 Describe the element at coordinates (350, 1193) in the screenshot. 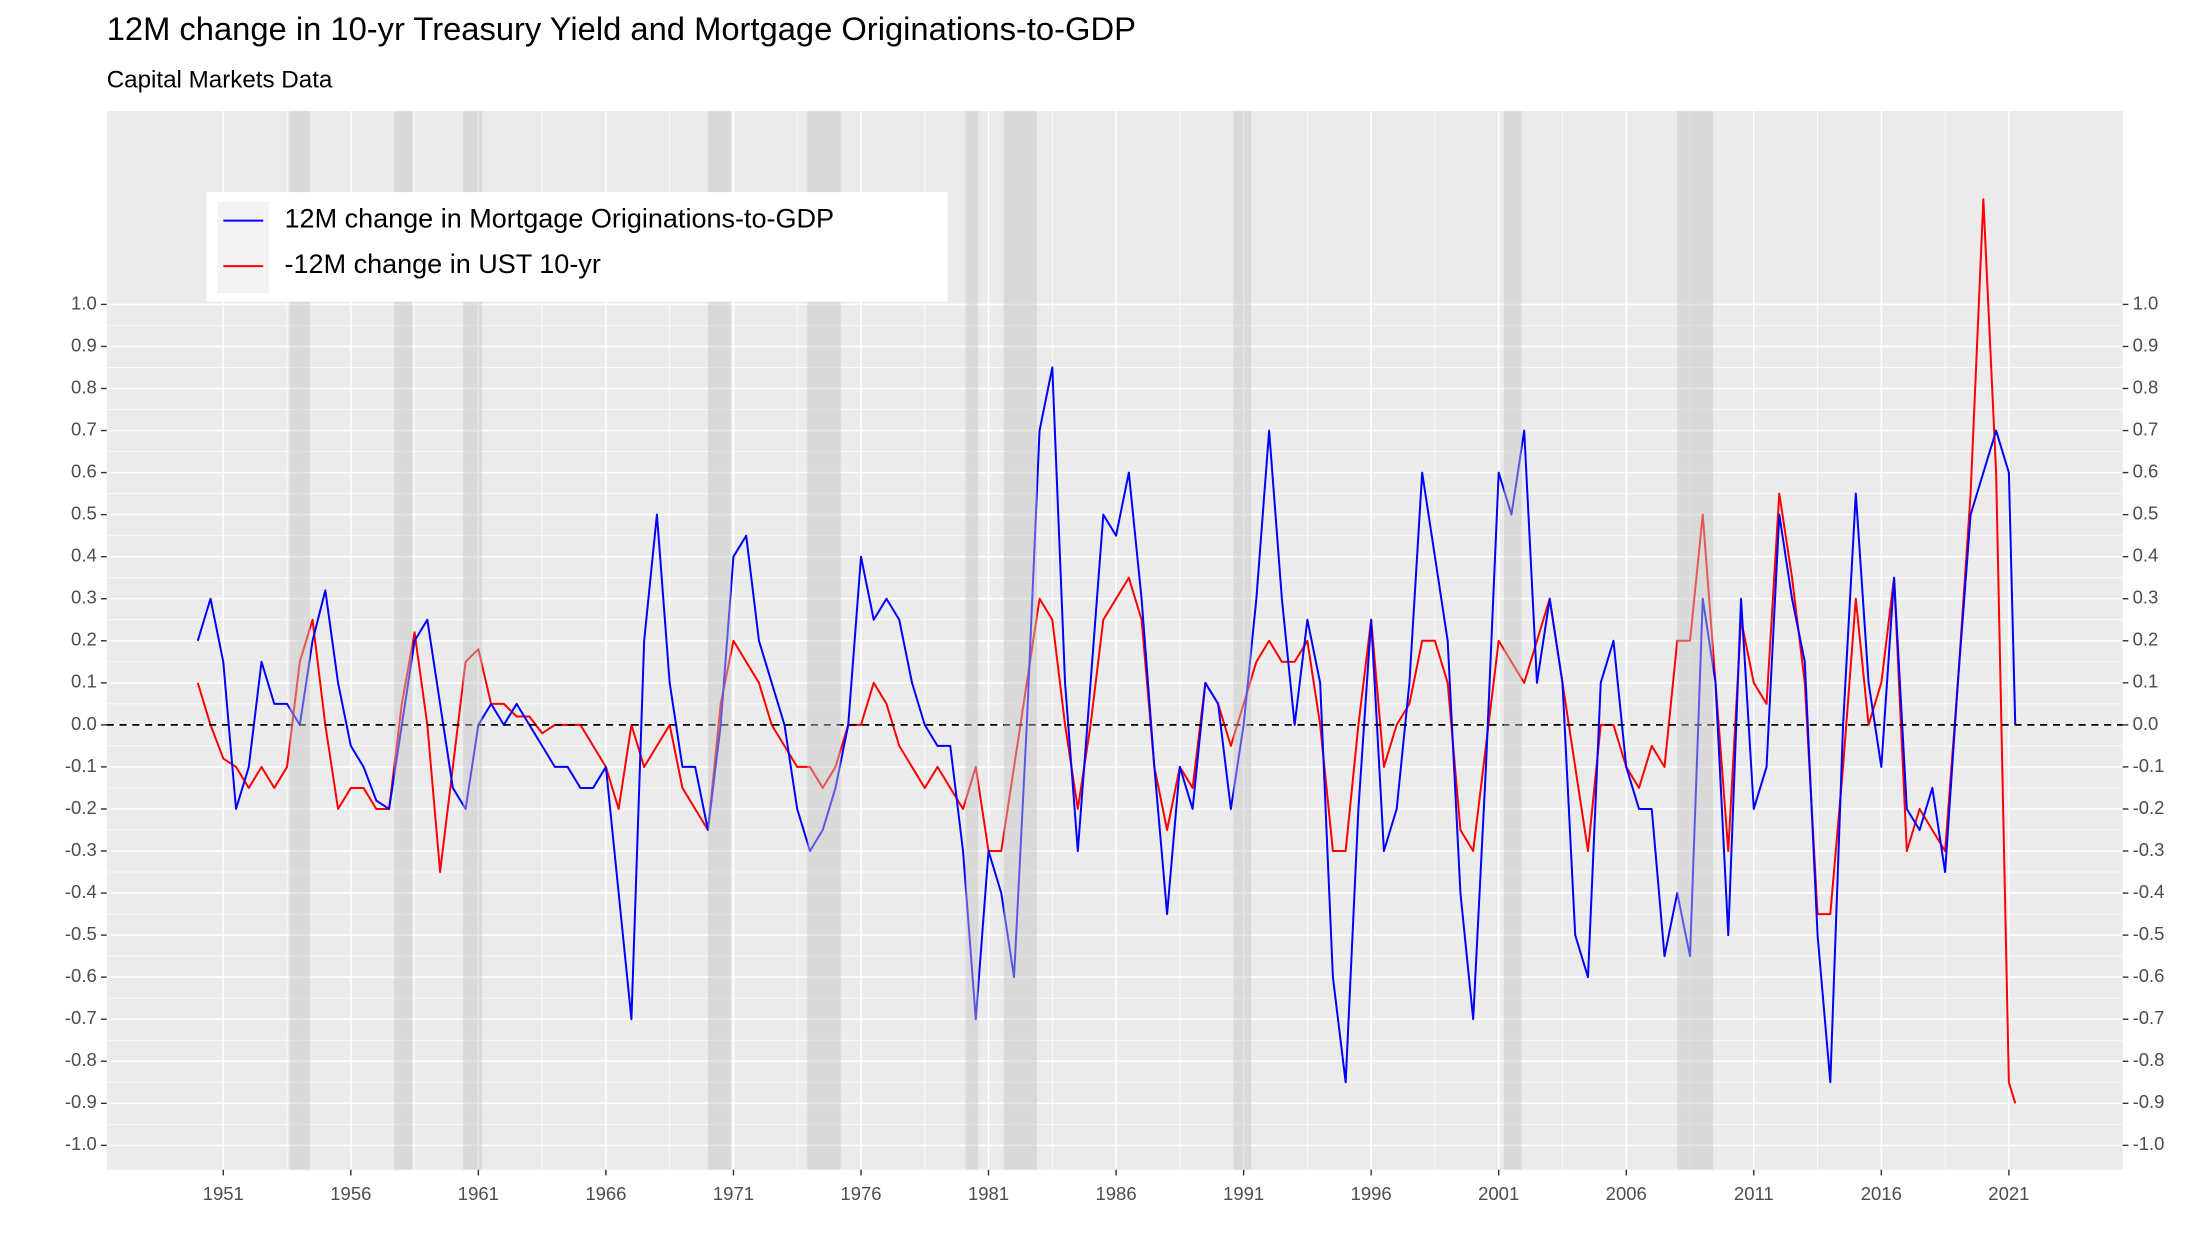

I see `x-tick-label: 1956` at that location.